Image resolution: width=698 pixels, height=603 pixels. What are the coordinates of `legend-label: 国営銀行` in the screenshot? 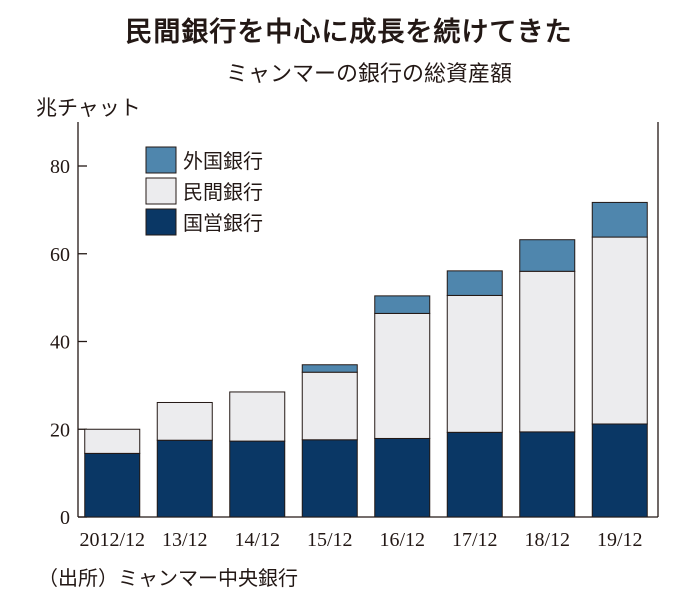 It's located at (223, 223).